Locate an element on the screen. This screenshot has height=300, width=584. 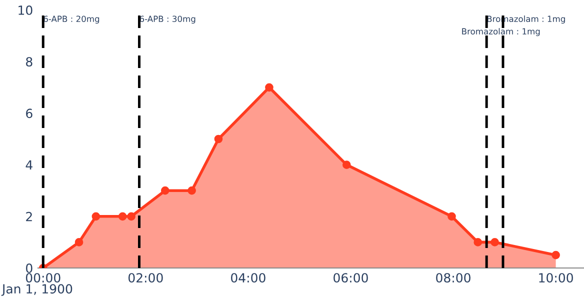
x-tick-label: 04:00 is located at coordinates (248, 278).